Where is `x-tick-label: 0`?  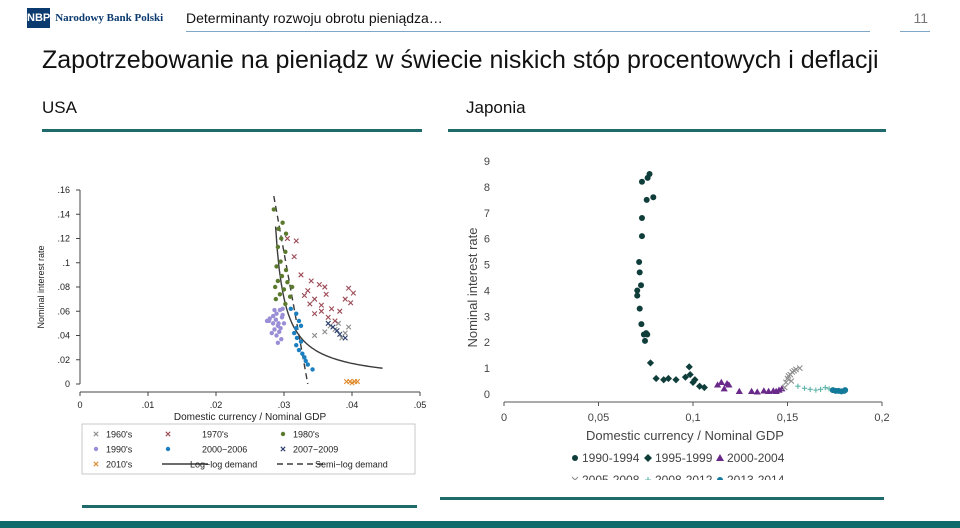
x-tick-label: 0 is located at coordinates (504, 418).